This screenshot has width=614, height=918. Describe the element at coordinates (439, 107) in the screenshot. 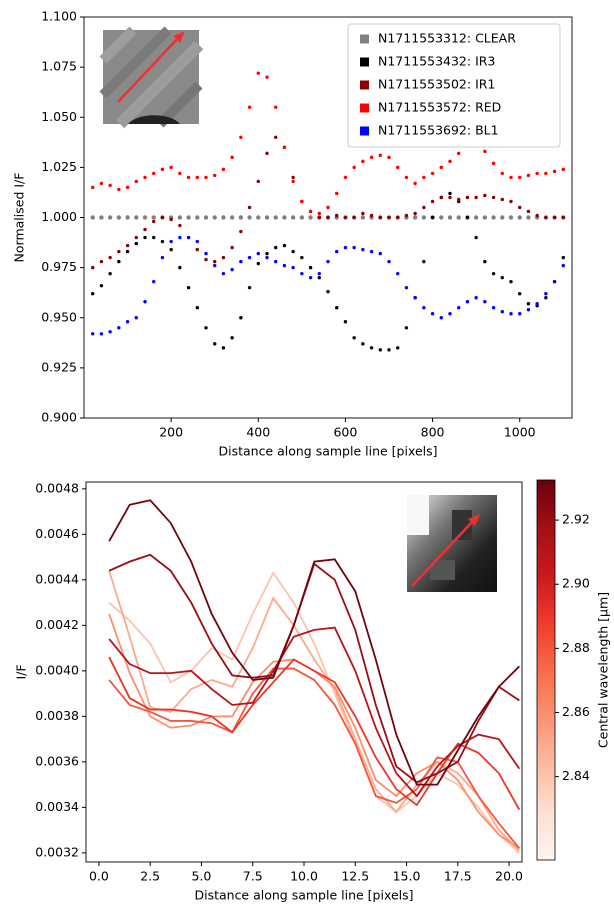

I see `legend-label: N1711553572: RED` at that location.